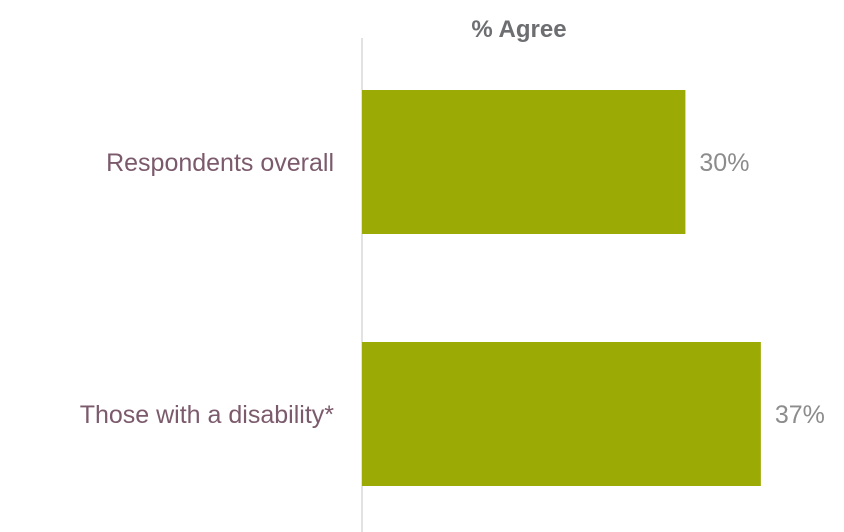  Describe the element at coordinates (207, 415) in the screenshot. I see `category-label-2: Those with a disability*` at that location.